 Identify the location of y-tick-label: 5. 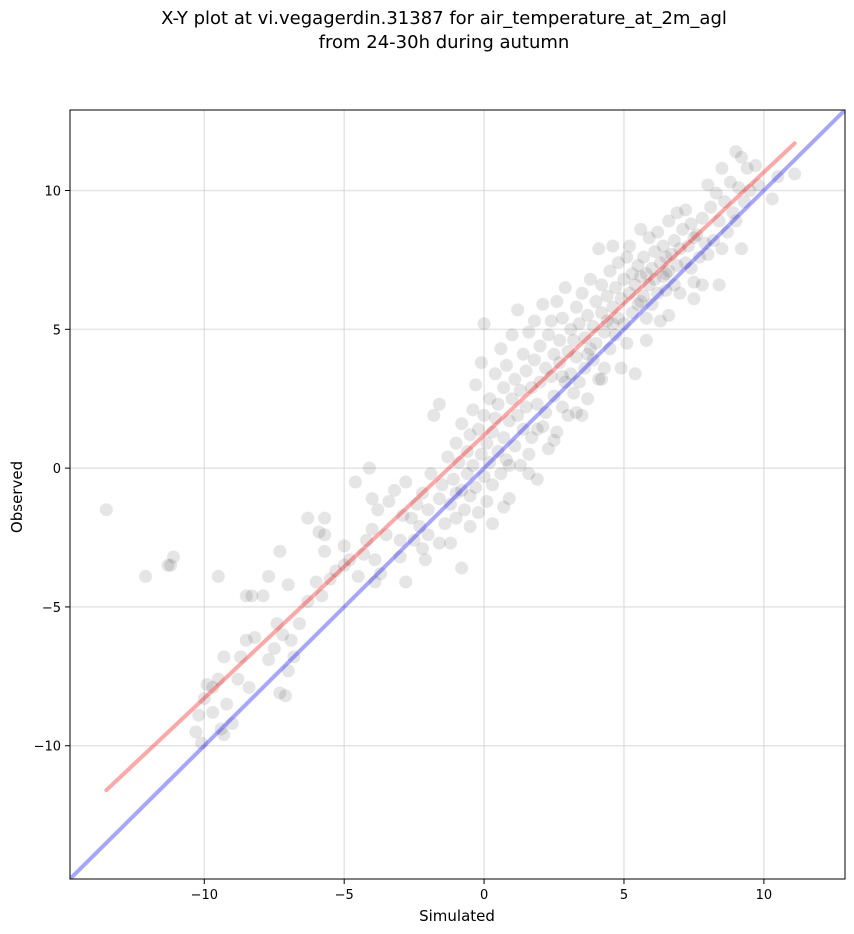
(57, 330).